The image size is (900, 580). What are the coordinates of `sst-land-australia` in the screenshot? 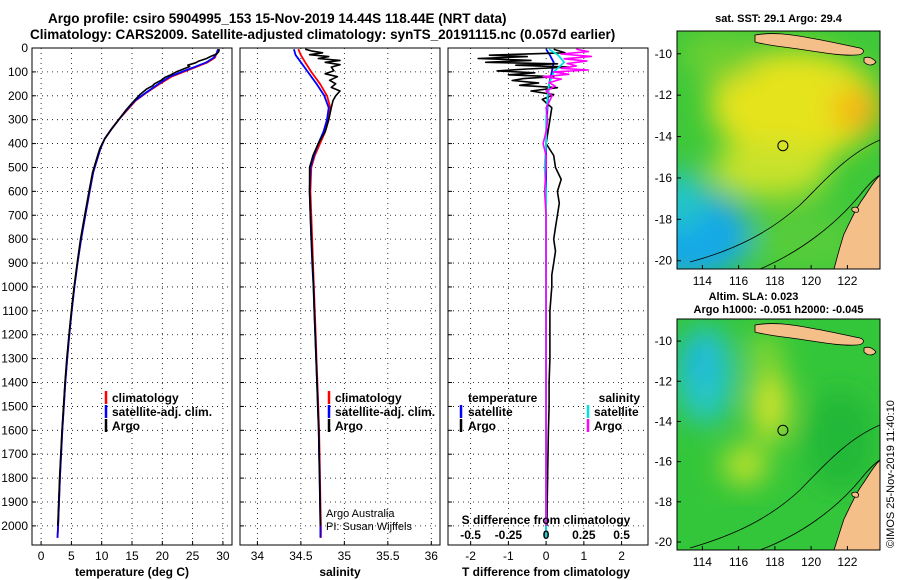 It's located at (856, 221).